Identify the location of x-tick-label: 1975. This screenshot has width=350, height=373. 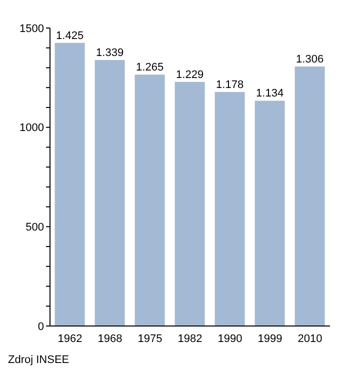
(150, 338).